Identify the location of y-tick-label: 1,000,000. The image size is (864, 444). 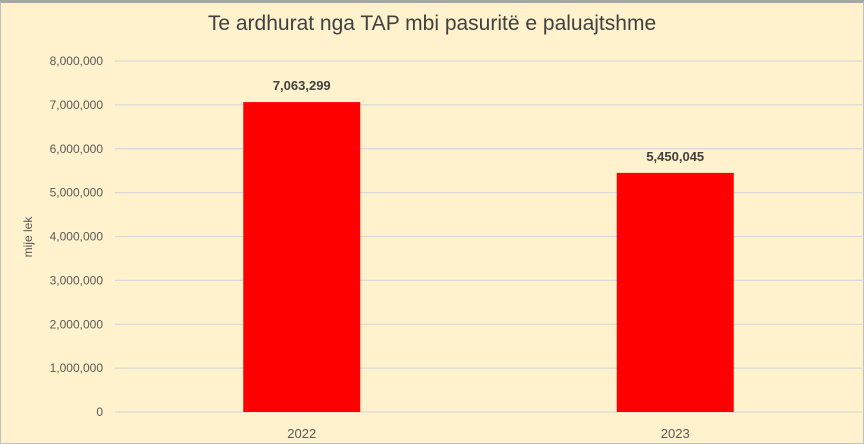
(77, 368).